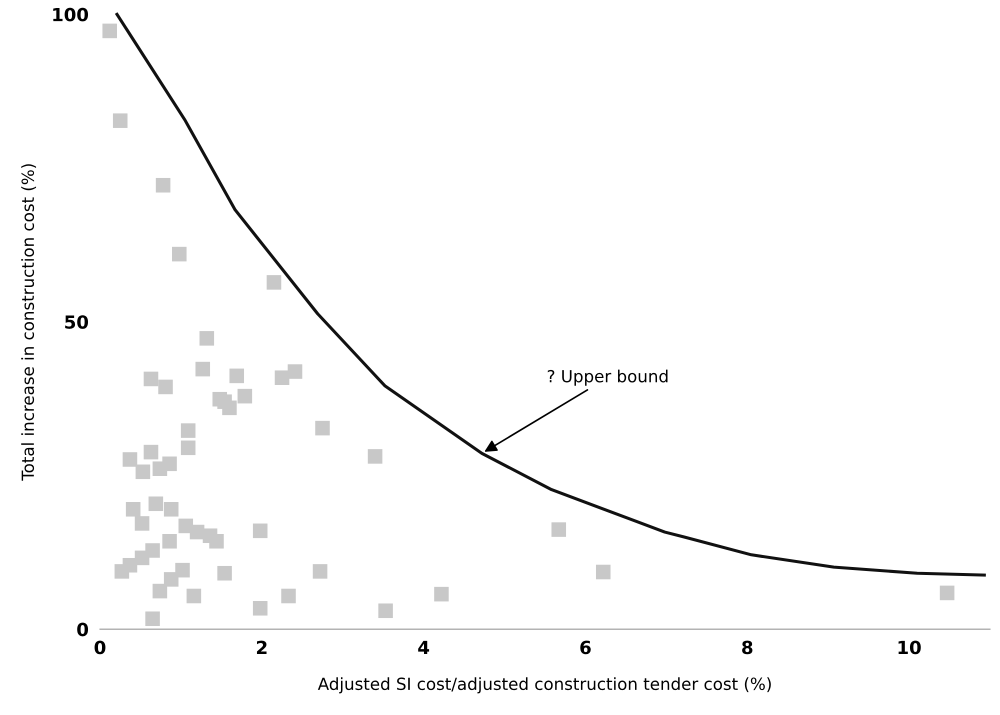 The image size is (1000, 715). What do you see at coordinates (909, 647) in the screenshot?
I see `x-tick-label: 10` at bounding box center [909, 647].